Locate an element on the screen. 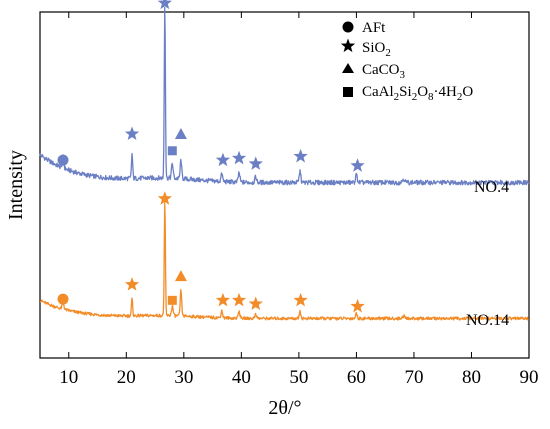 This screenshot has height=429, width=550. x-axis-label: 2θ/° is located at coordinates (284, 408).